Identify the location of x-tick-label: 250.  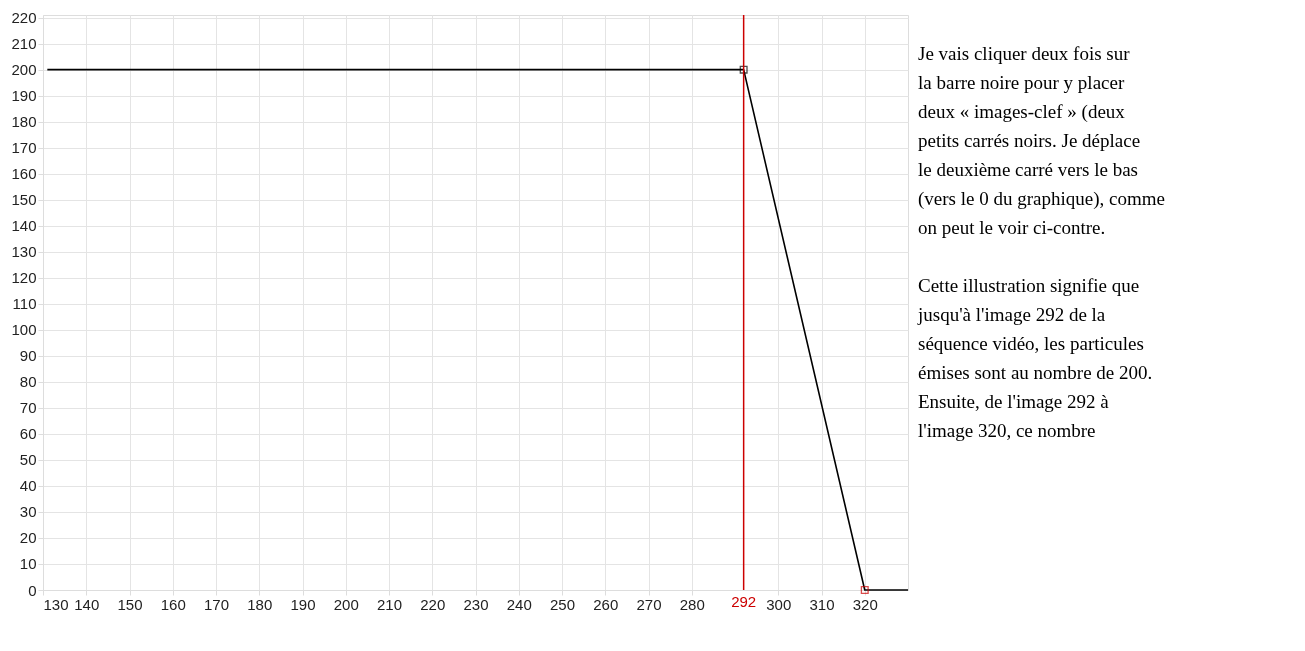
(562, 604).